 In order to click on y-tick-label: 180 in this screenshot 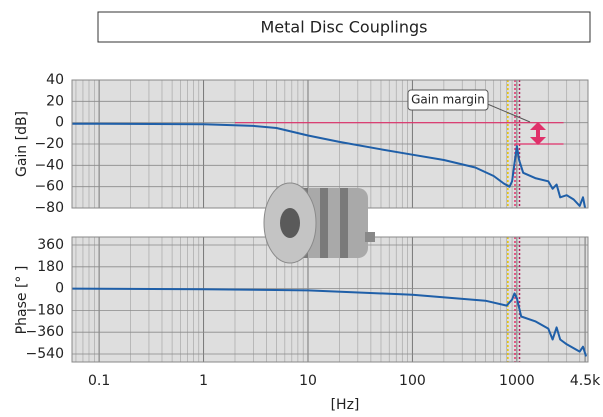, I will do `click(50, 267)`.